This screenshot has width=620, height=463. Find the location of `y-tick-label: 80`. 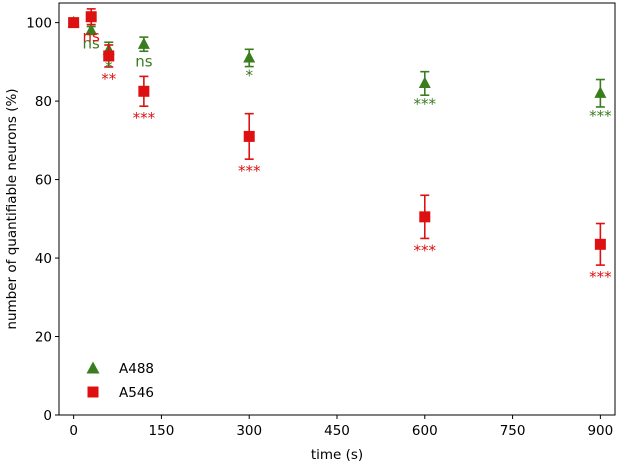

y-tick-label: 80 is located at coordinates (43, 102).